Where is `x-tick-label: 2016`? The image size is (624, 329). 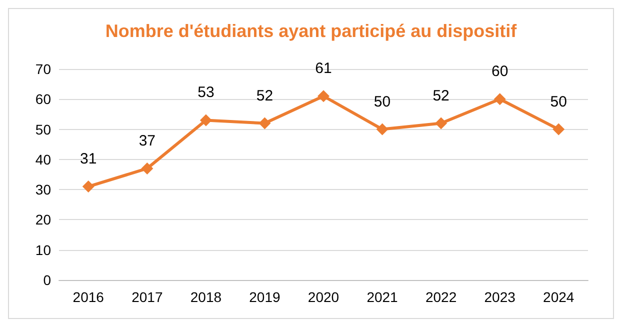
x-tick-label: 2016 is located at coordinates (88, 297).